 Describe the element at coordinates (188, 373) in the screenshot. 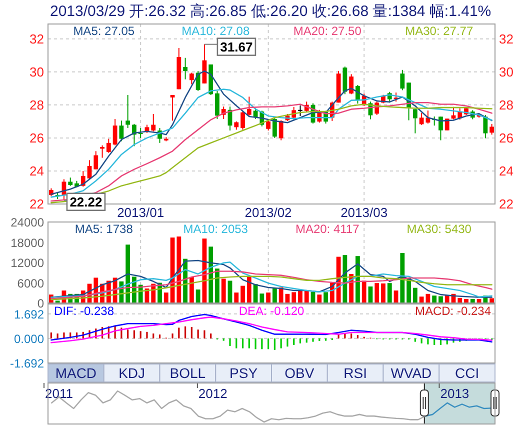

I see `text: BOLL` at that location.